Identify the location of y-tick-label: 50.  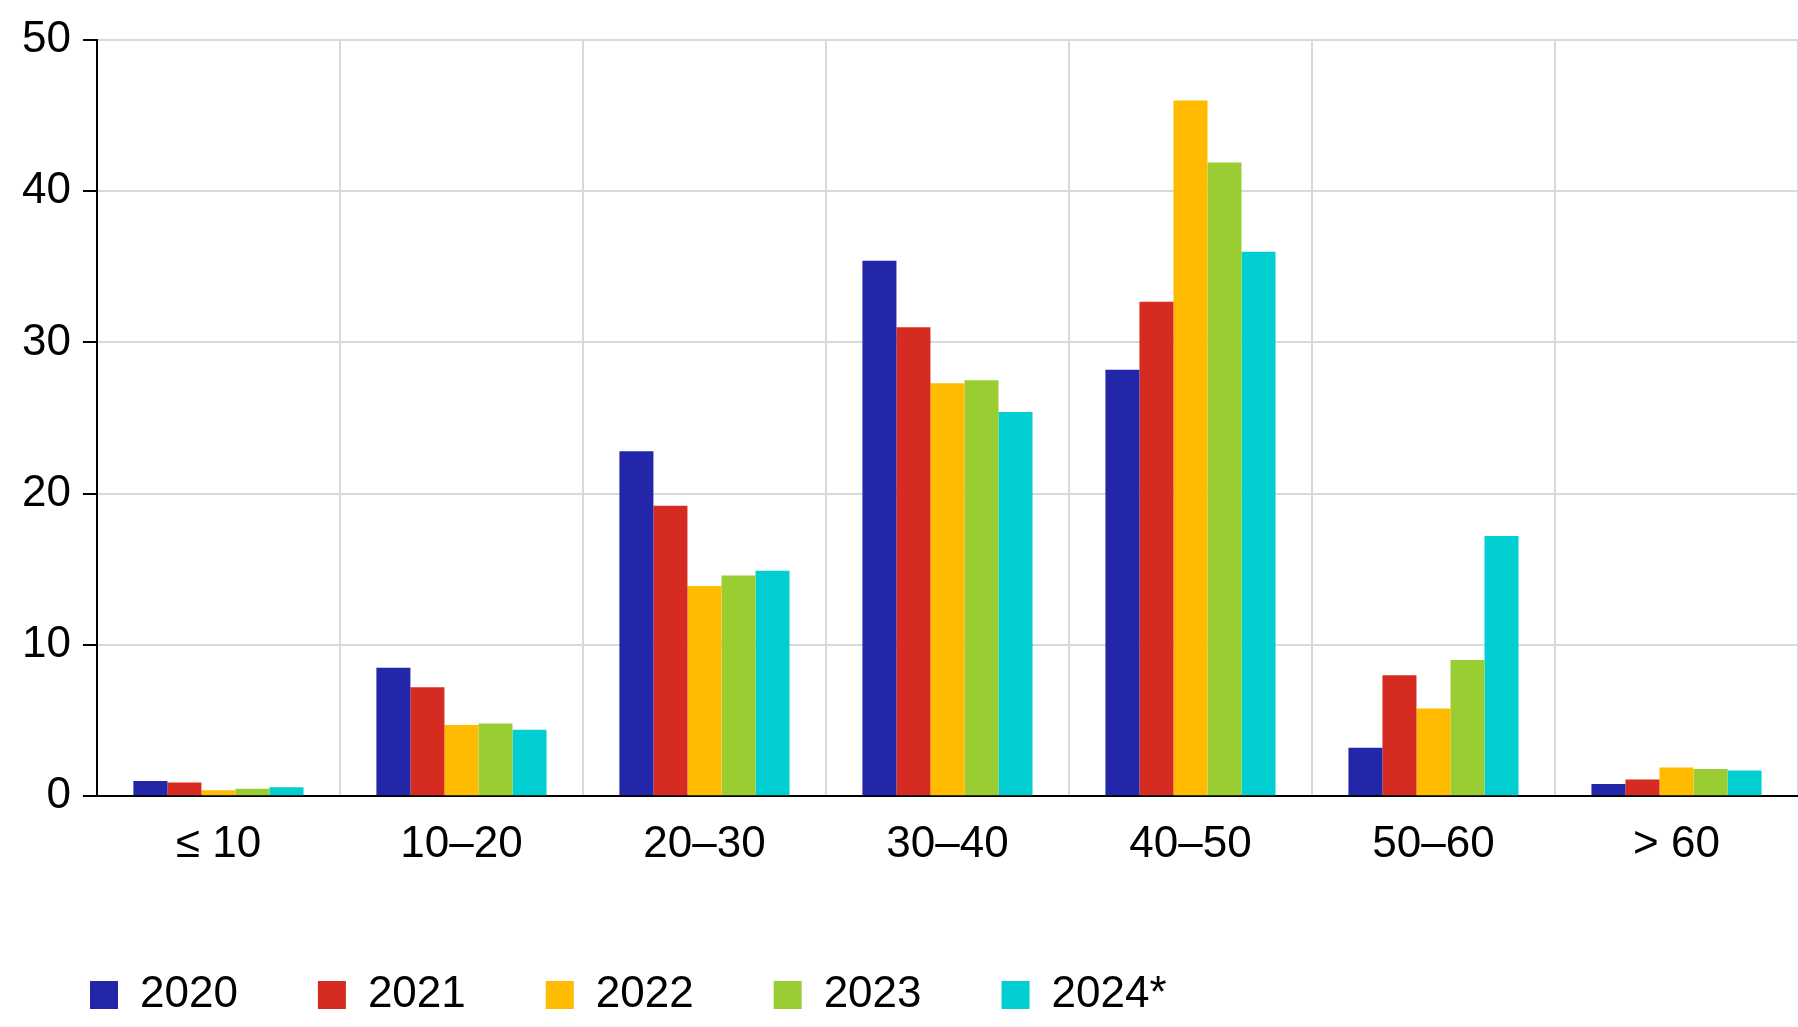
(46, 37).